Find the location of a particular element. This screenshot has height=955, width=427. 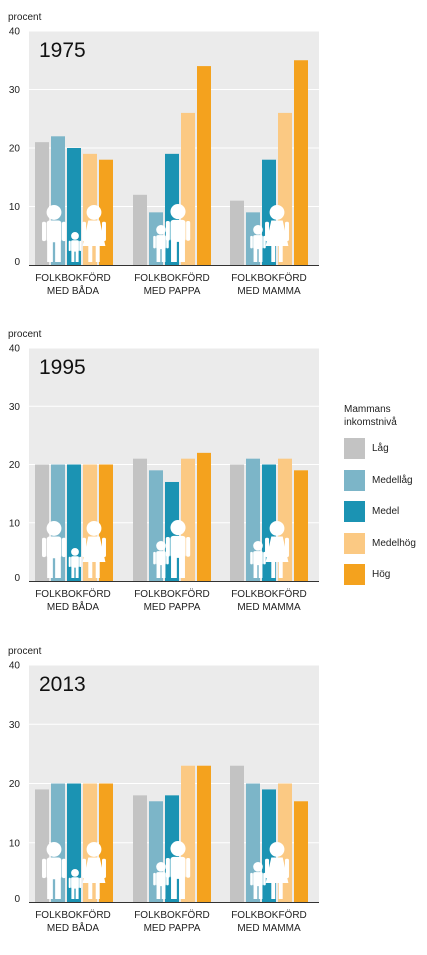

legend-title-line1: Mammans is located at coordinates (367, 409).